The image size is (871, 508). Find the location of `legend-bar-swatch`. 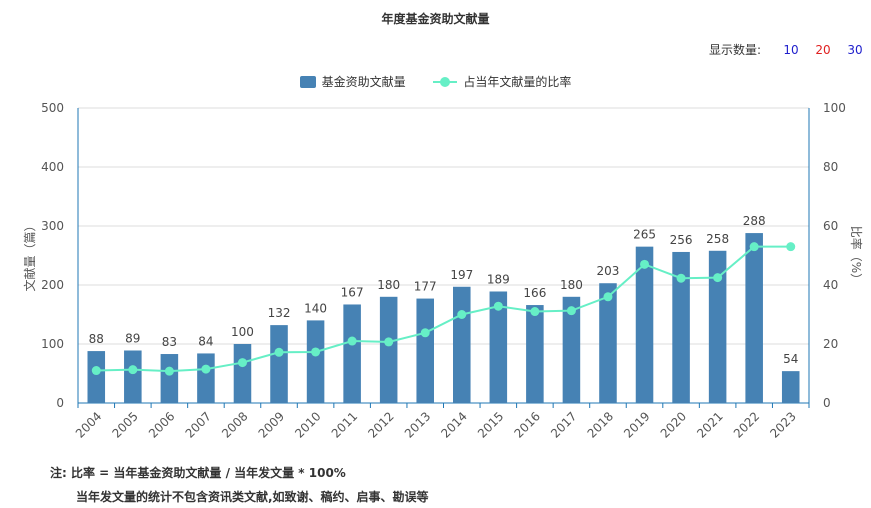

legend-bar-swatch is located at coordinates (307, 81).